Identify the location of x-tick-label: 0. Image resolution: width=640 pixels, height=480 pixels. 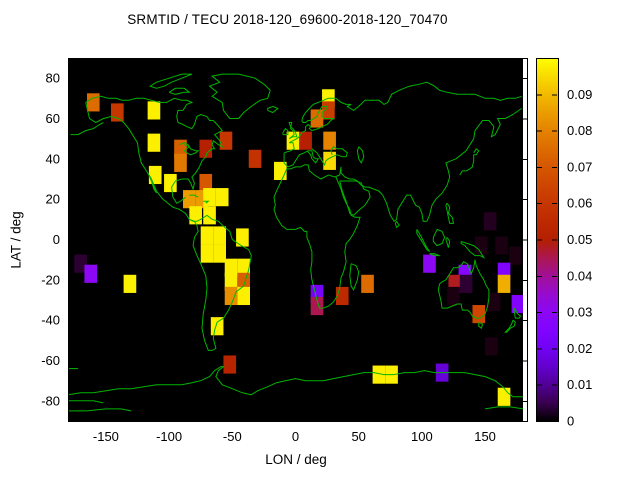
(295, 436).